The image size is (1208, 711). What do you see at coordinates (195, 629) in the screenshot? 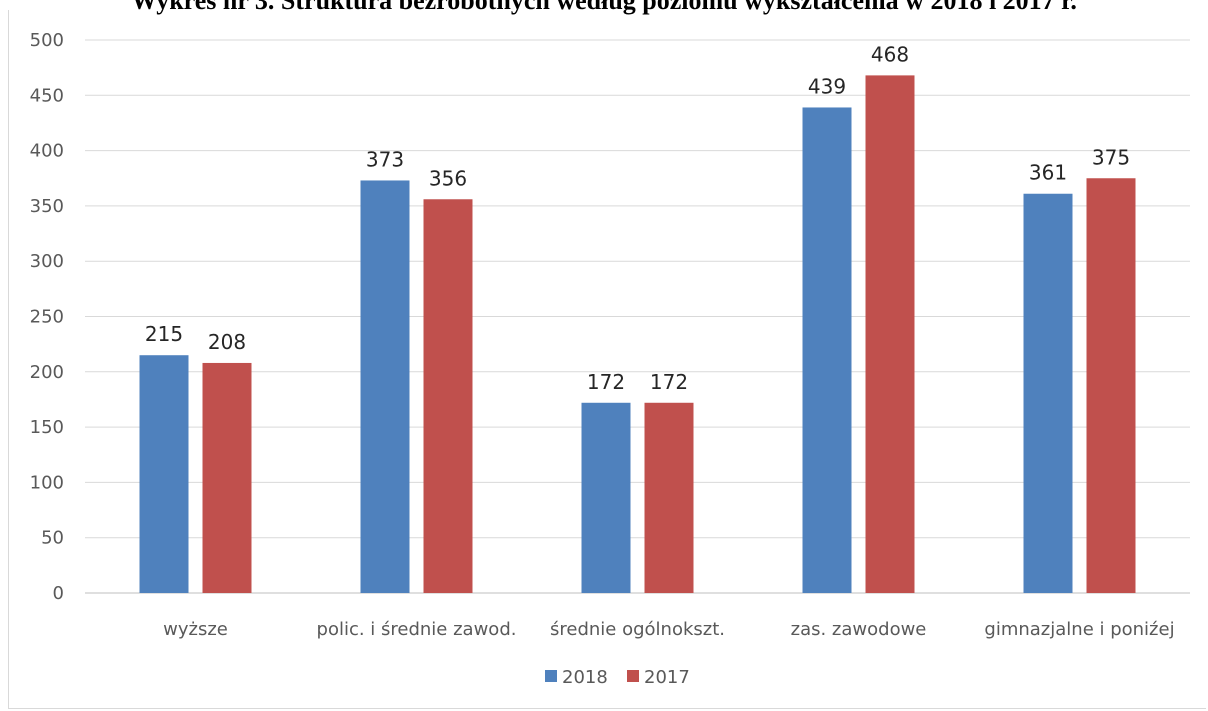
I see `x-tick-label: wyższe` at bounding box center [195, 629].